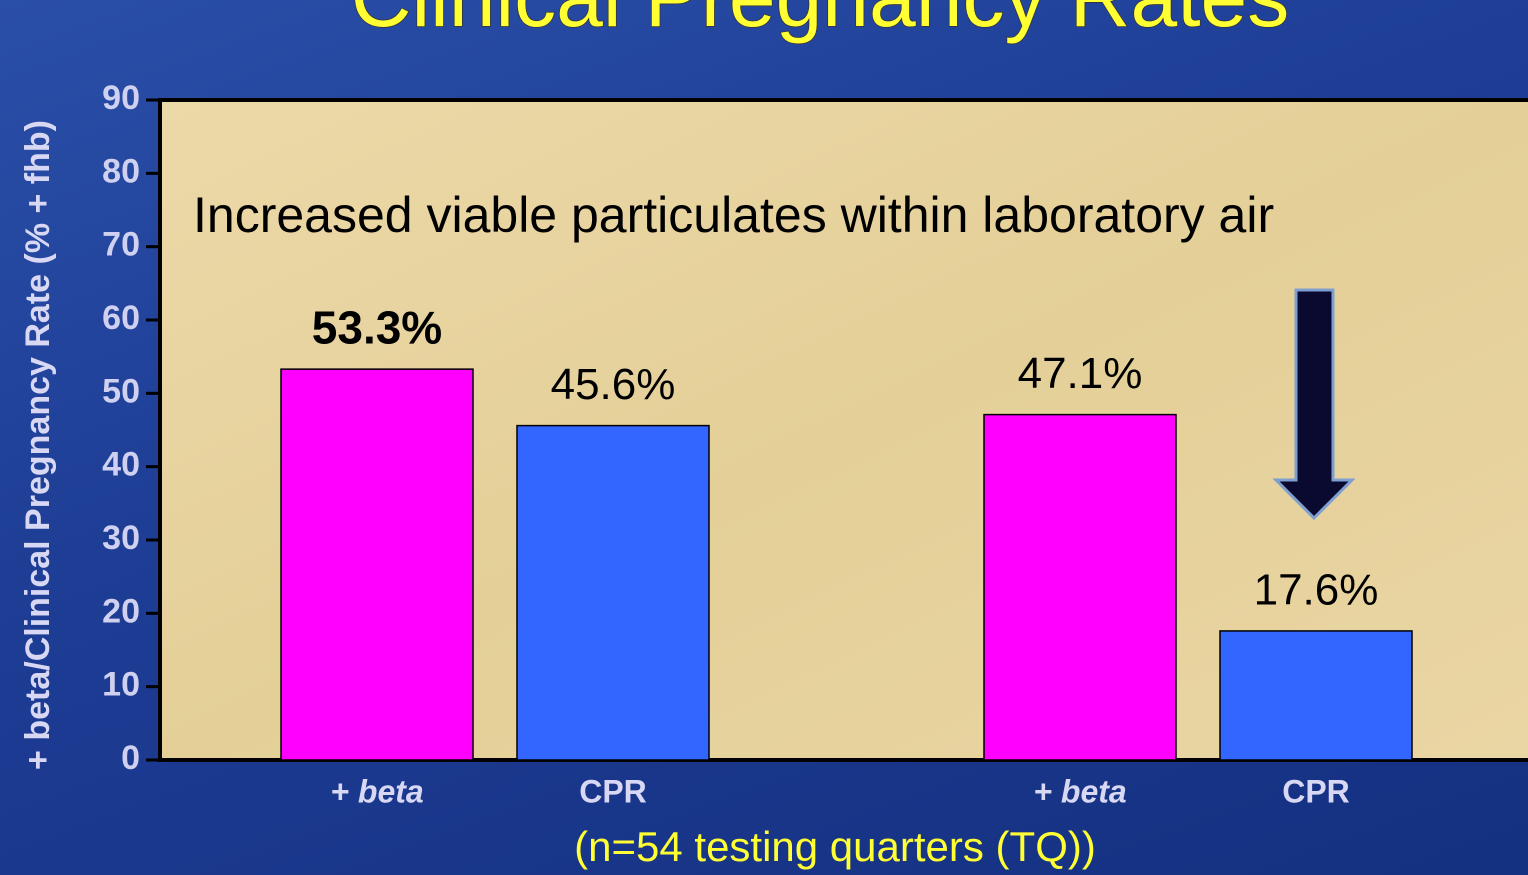  Describe the element at coordinates (130, 758) in the screenshot. I see `y-tick-label: 0` at that location.